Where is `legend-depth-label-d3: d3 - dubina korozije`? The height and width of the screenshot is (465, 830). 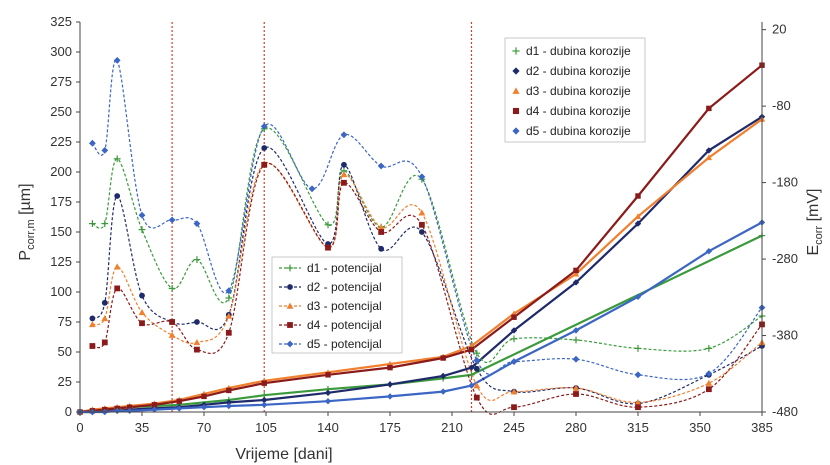
legend-depth-label-d3: d3 - dubina korozije is located at coordinates (578, 91).